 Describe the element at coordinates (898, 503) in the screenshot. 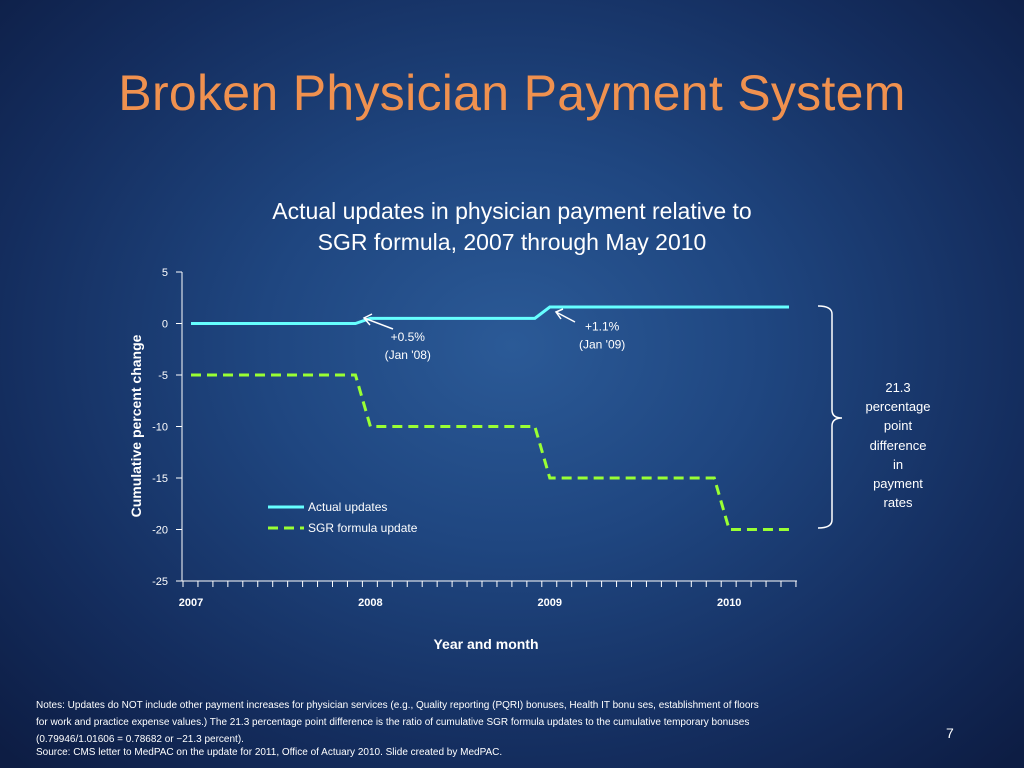

I see `bracket-label-line: rates` at that location.